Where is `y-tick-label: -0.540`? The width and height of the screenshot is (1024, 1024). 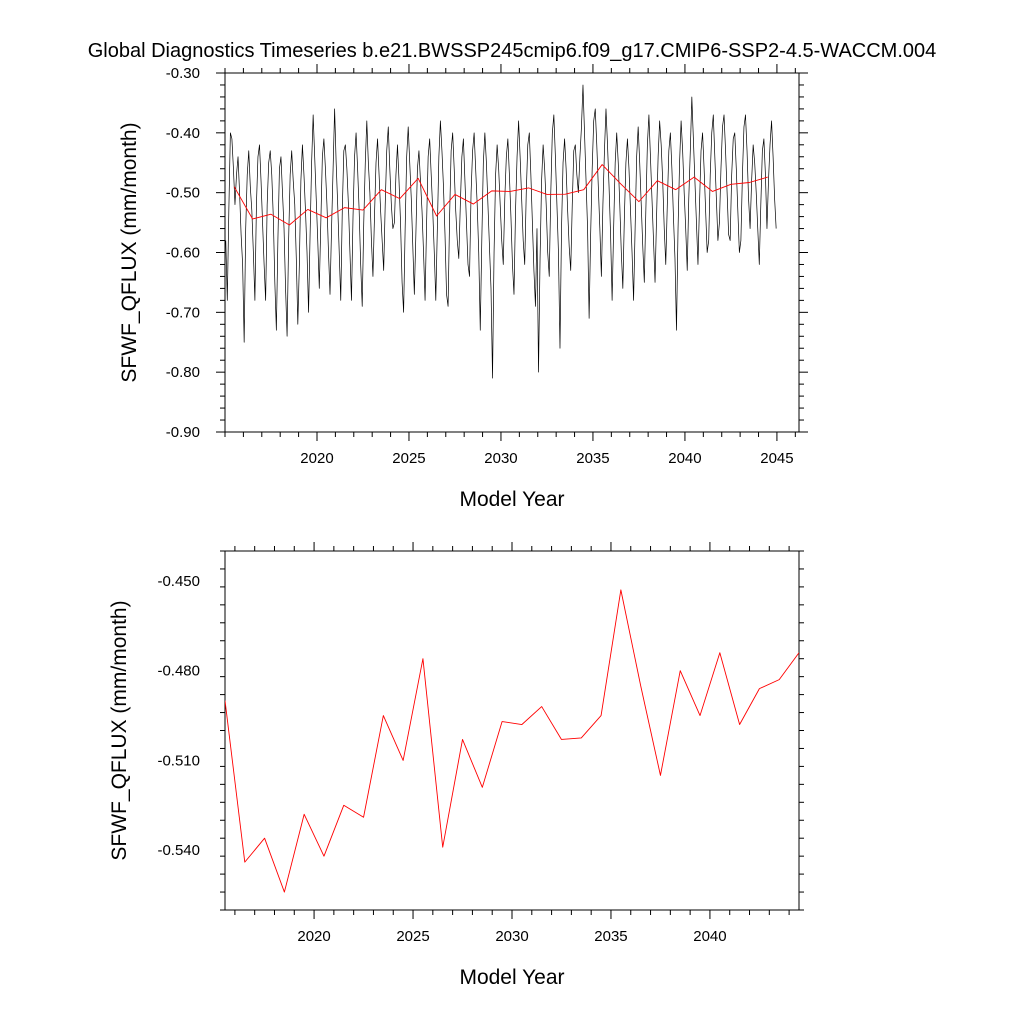
y-tick-label: -0.540 is located at coordinates (178, 850).